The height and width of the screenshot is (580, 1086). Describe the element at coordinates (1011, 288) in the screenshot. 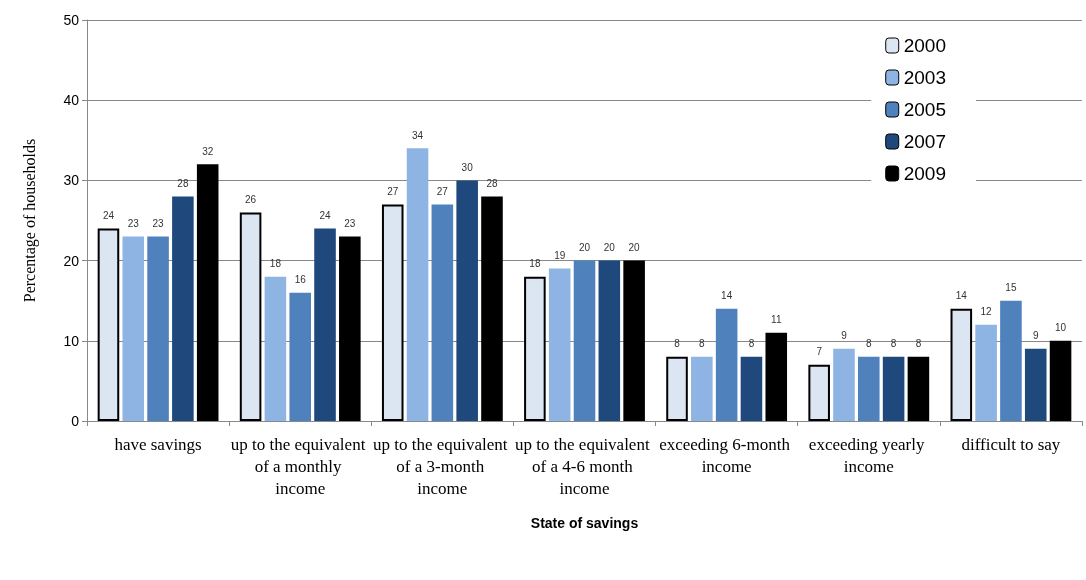

I see `data-label: 15` at that location.